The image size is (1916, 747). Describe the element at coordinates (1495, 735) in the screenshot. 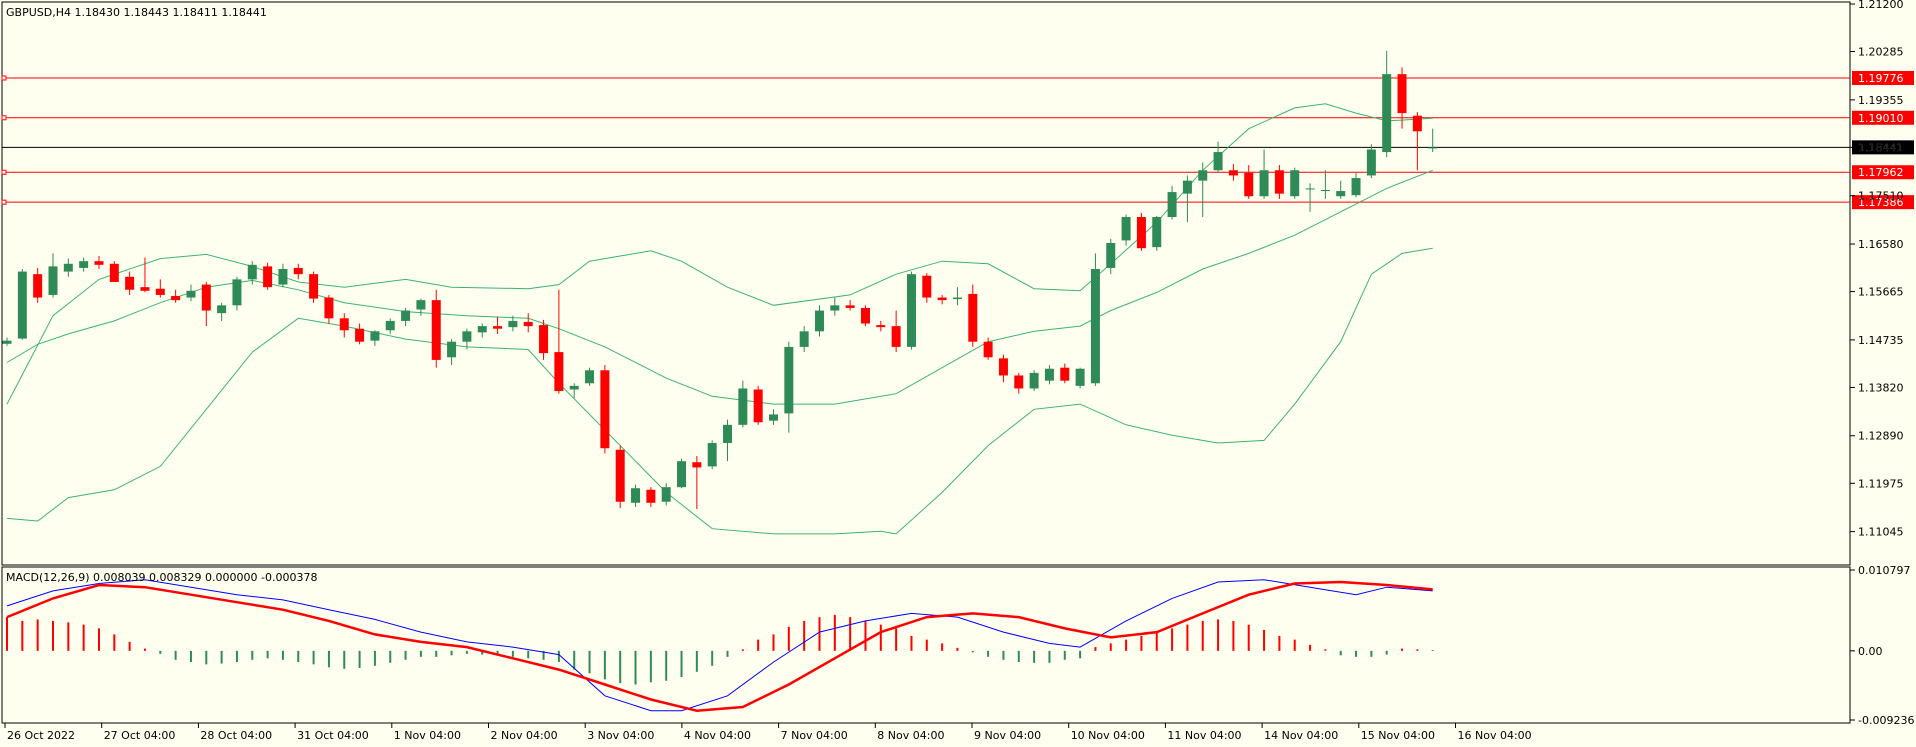

I see `time-tick-label: 16 Nov 04:00` at that location.